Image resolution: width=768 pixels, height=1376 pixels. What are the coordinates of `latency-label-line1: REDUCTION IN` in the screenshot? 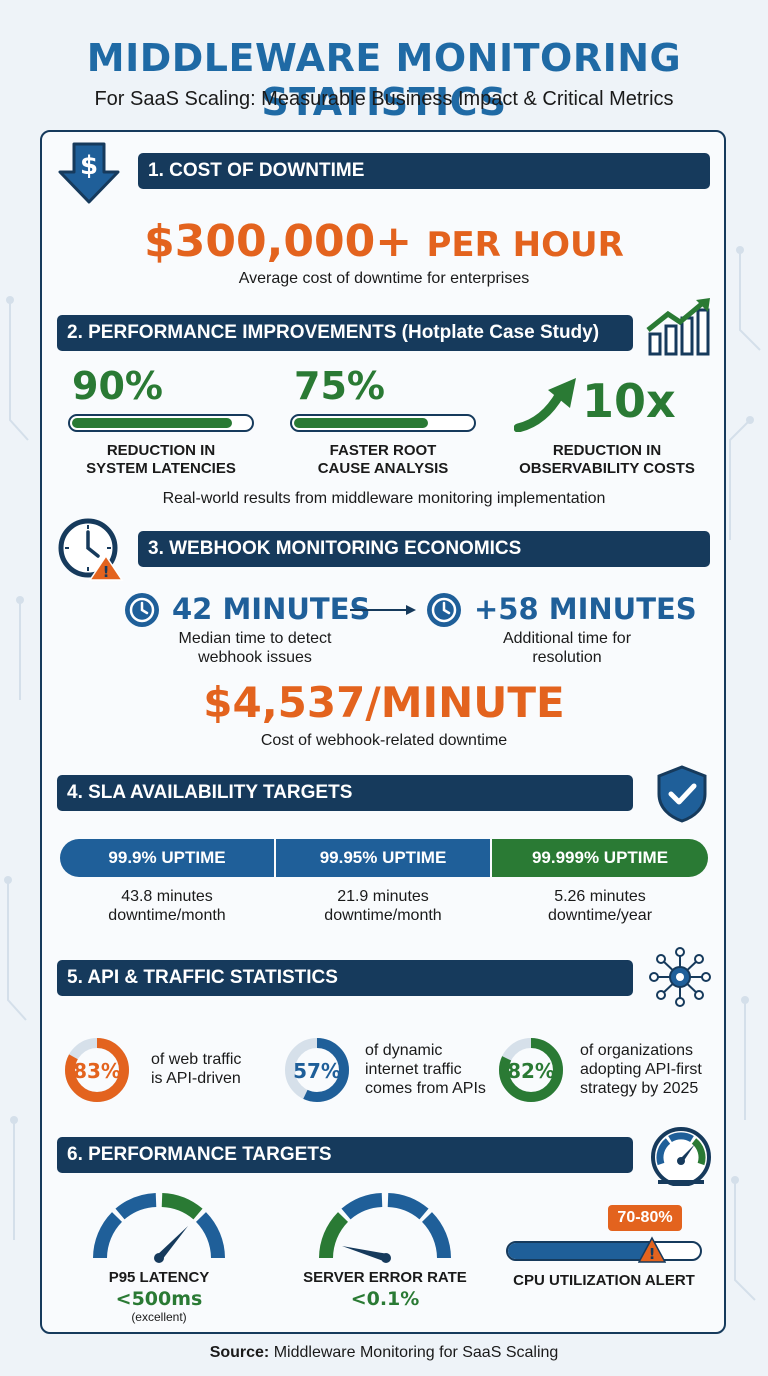 It's located at (161, 450).